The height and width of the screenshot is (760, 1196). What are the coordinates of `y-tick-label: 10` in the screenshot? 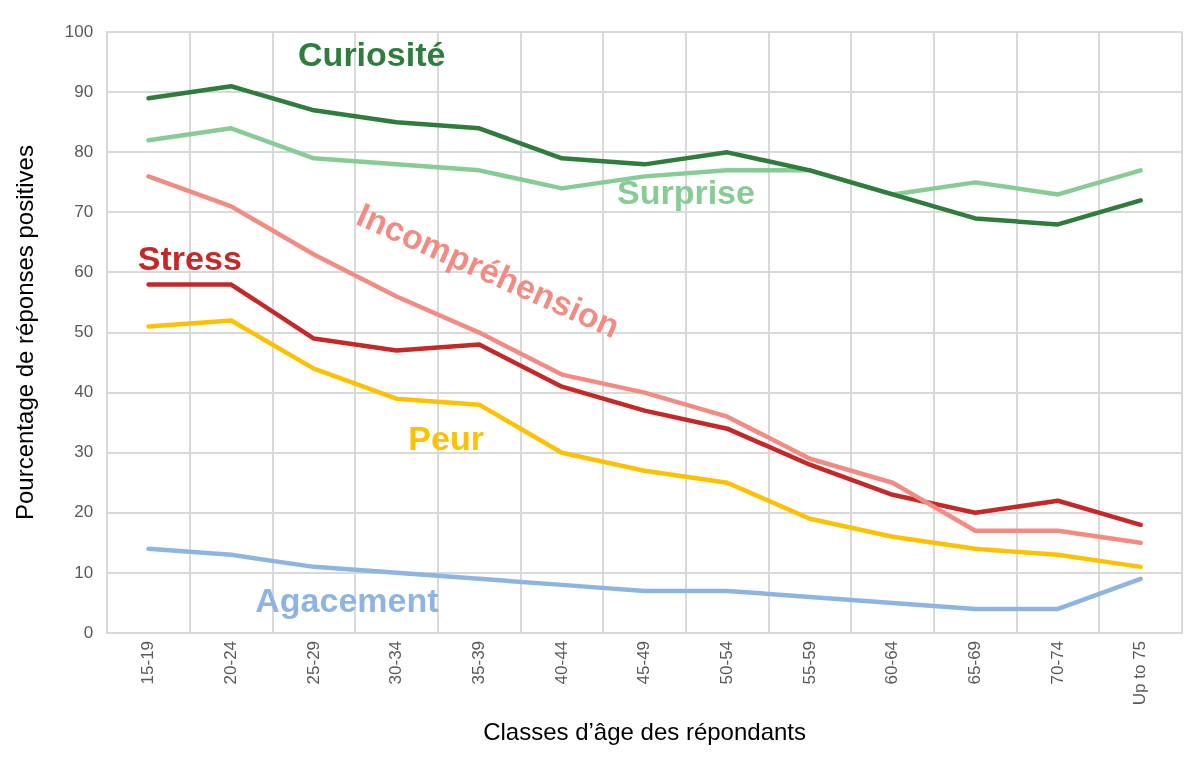 It's located at (84, 572).